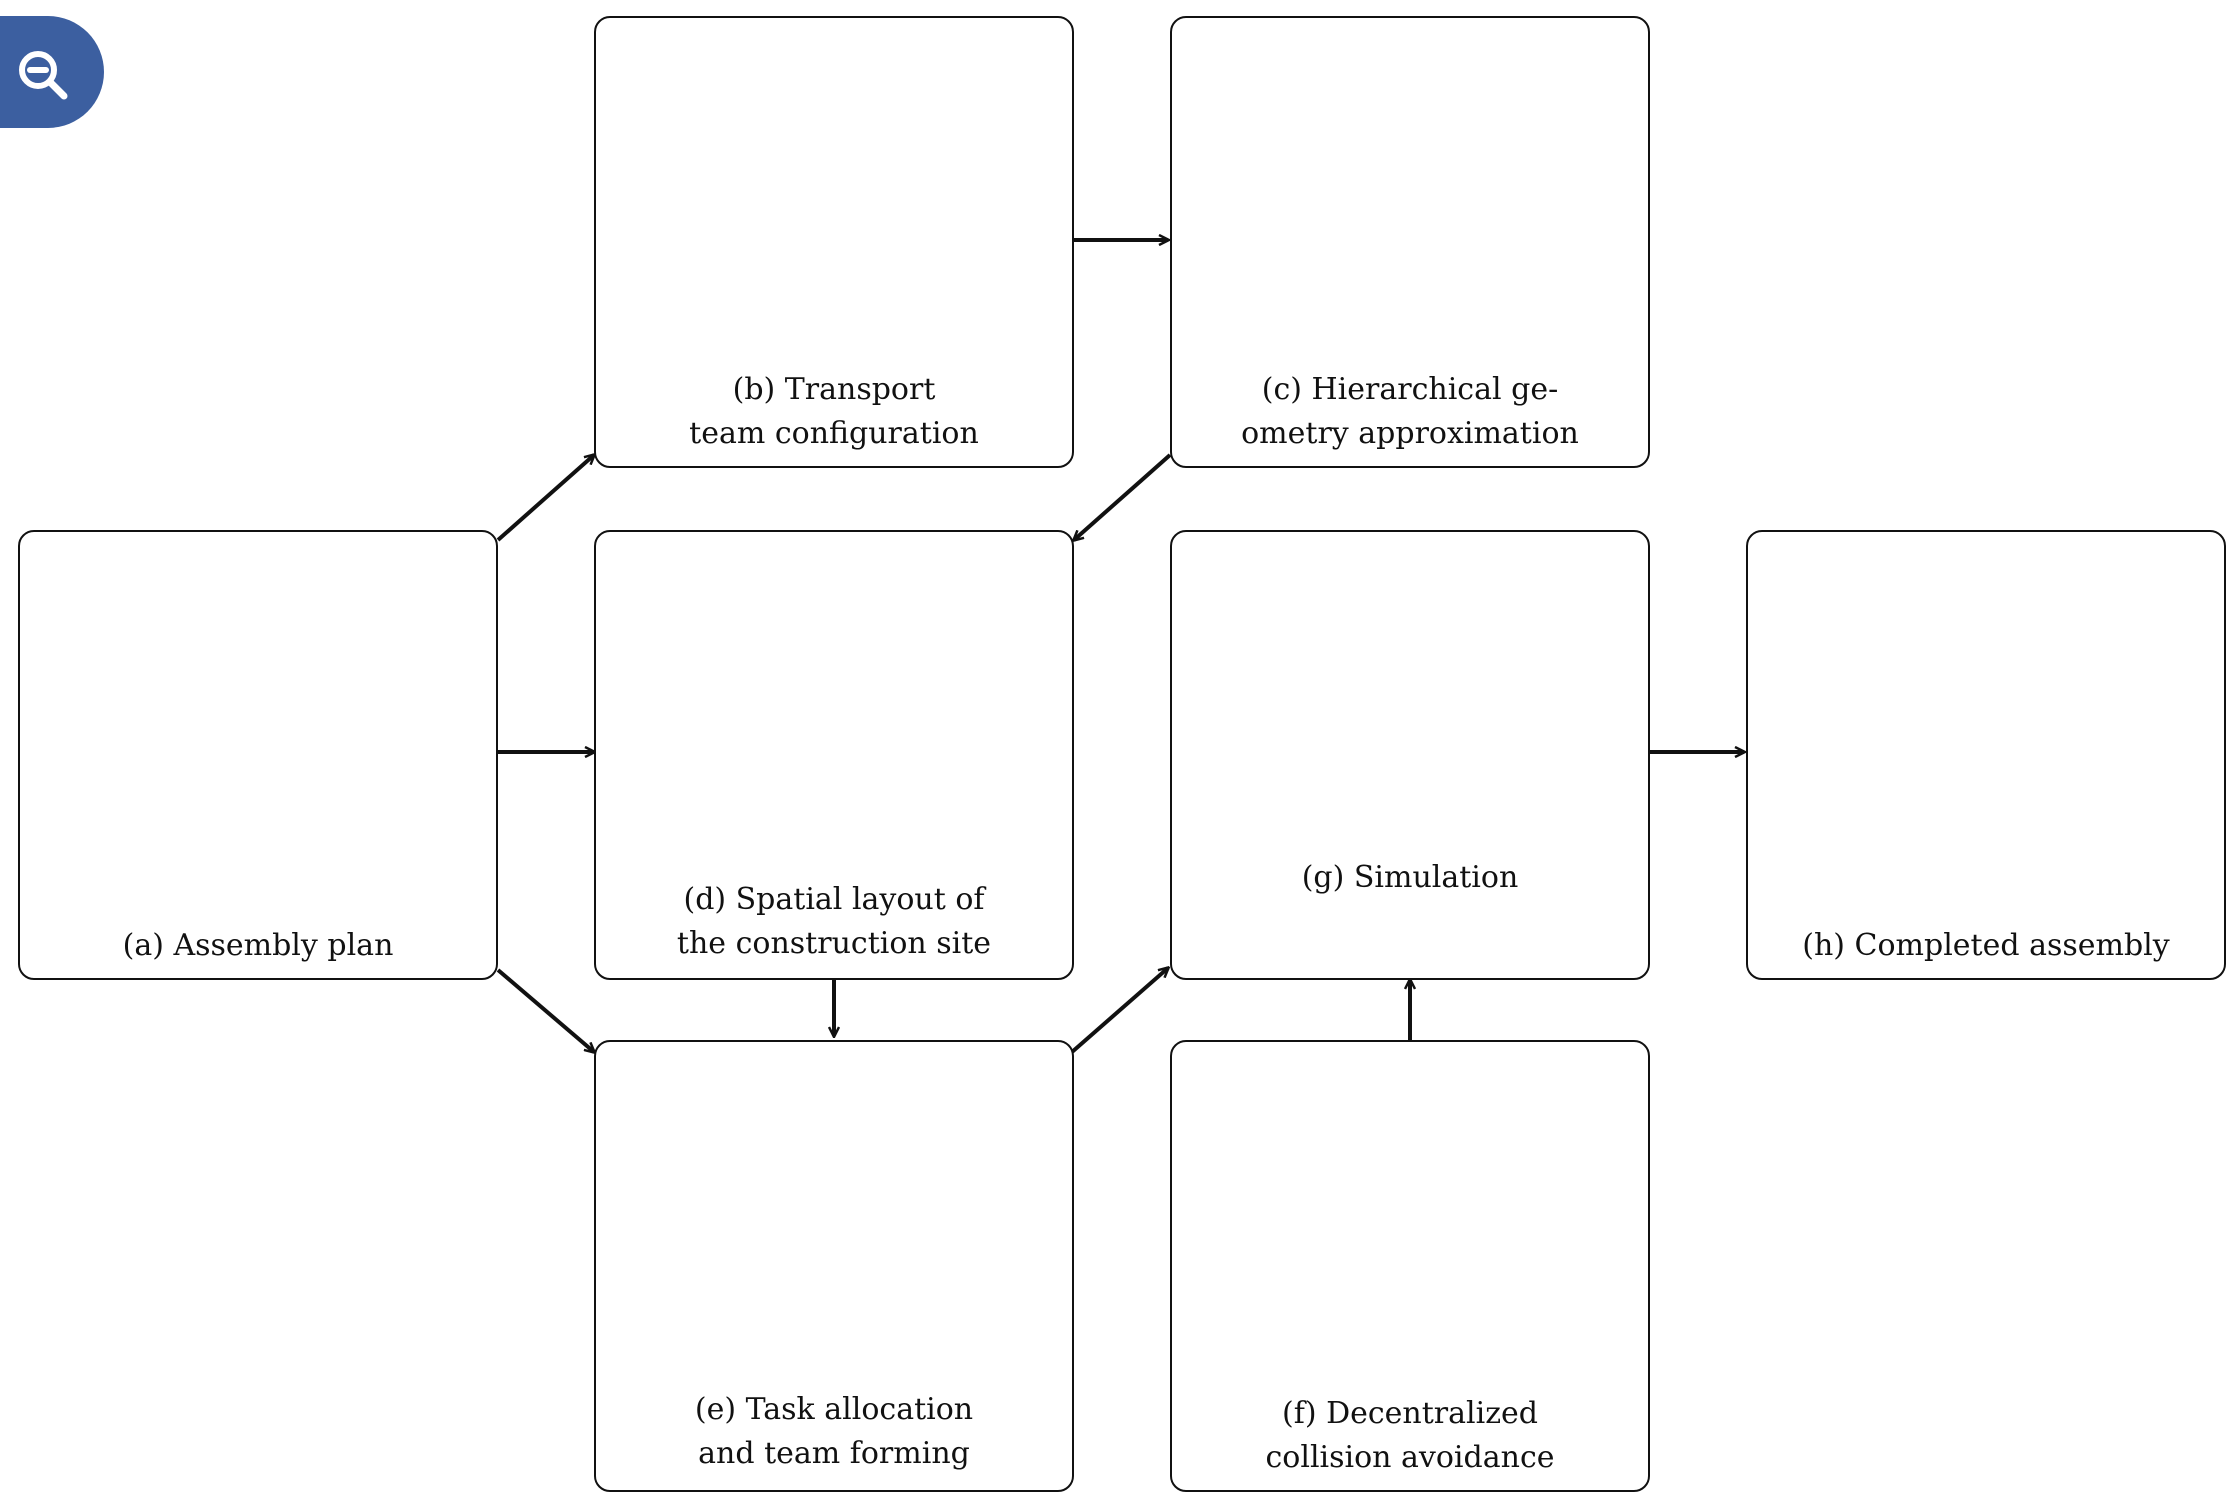 The image size is (2236, 1500). Describe the element at coordinates (43, 75) in the screenshot. I see `zoom-out-icon` at that location.